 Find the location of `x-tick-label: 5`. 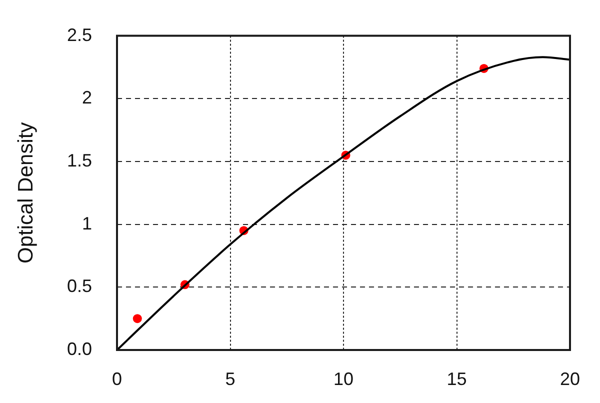

x-tick-label: 5 is located at coordinates (230, 378).